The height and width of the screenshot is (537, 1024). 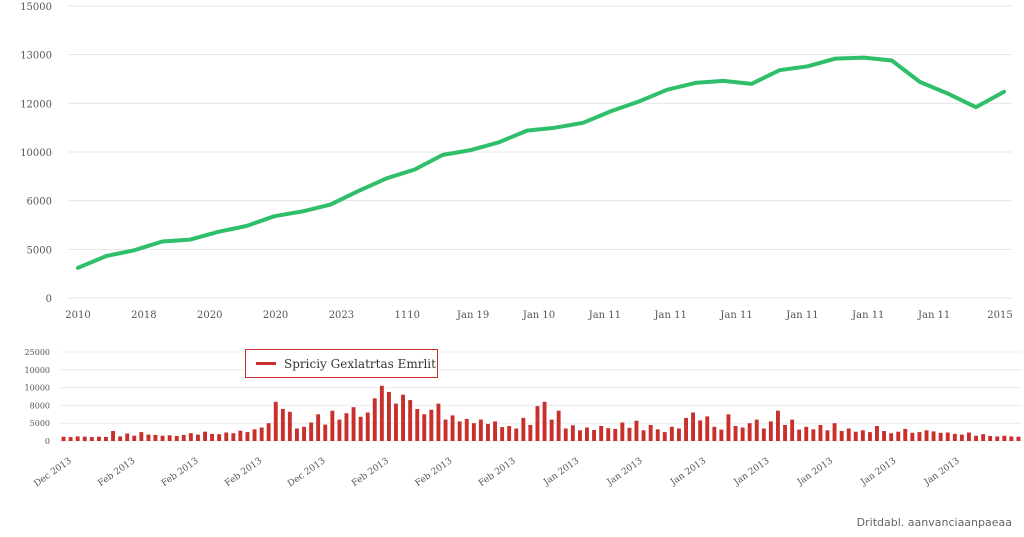 What do you see at coordinates (77, 315) in the screenshot?
I see `x-tick-label: 2010` at bounding box center [77, 315].